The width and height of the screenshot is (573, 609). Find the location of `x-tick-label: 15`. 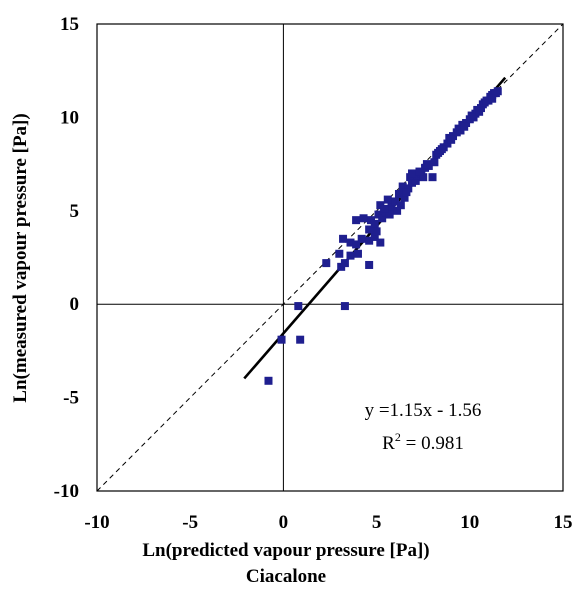

x-tick-label: 15 is located at coordinates (563, 522).